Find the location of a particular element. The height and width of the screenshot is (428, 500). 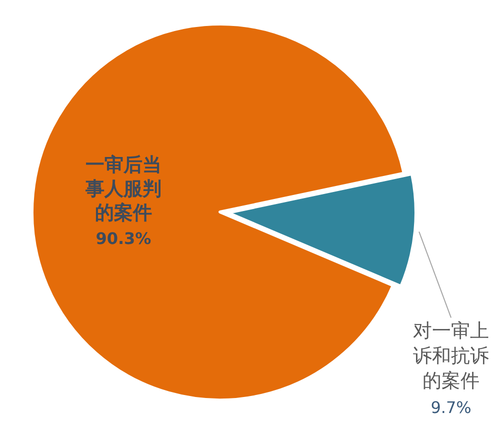

data-label: 90.3% is located at coordinates (124, 238).